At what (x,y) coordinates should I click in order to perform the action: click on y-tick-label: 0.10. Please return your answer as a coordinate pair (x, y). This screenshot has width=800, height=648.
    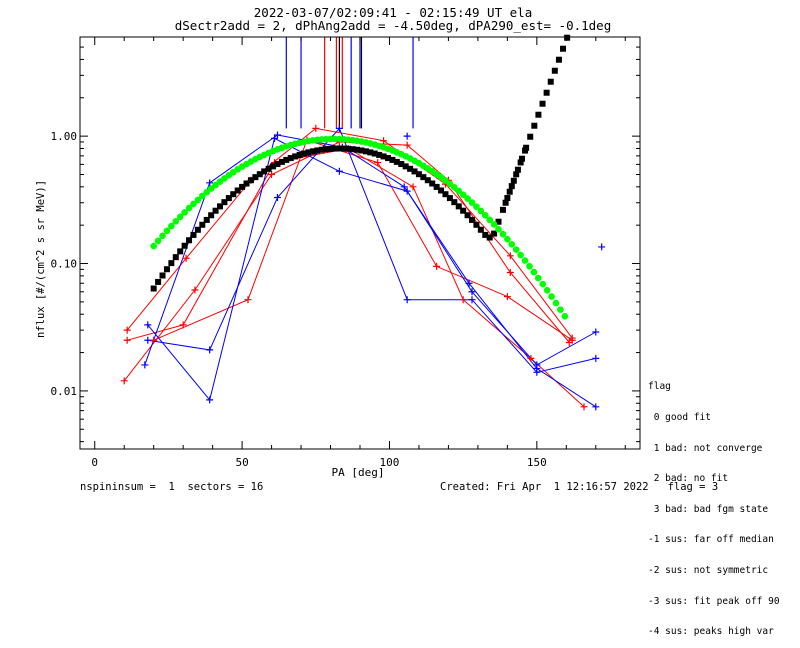
    Looking at the image, I should click on (64, 264).